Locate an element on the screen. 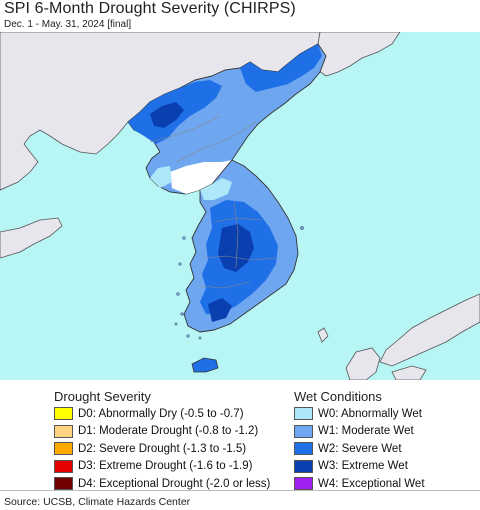 The height and width of the screenshot is (510, 480). sk-extreme-wet is located at coordinates (236, 248).